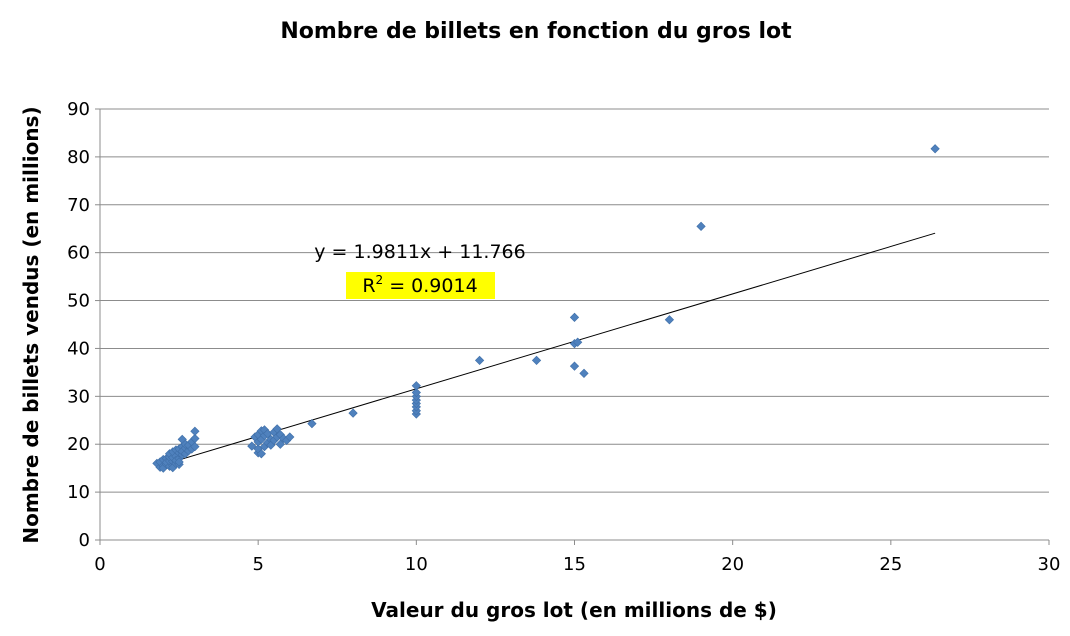 The width and height of the screenshot is (1070, 636). What do you see at coordinates (78, 301) in the screenshot?
I see `y-tick-label: 50` at bounding box center [78, 301].